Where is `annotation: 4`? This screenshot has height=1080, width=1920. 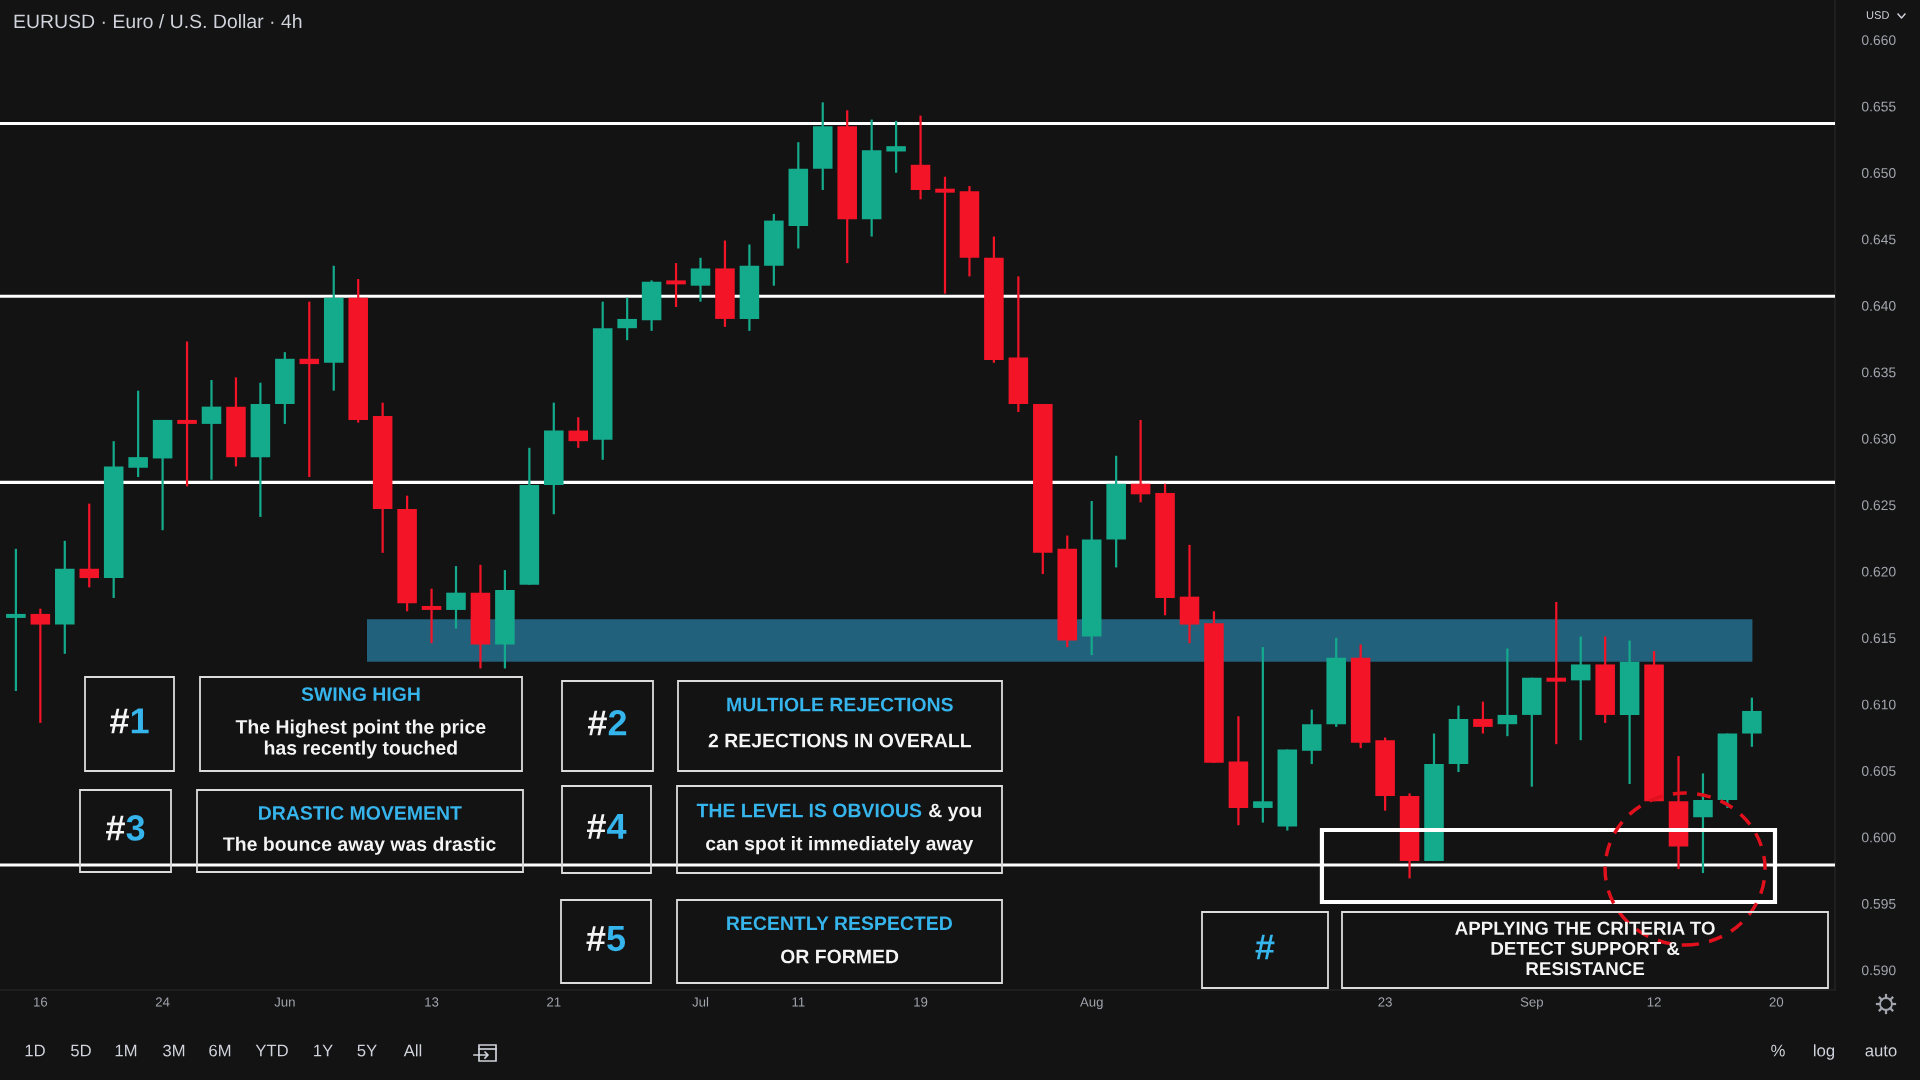
annotation: 4 is located at coordinates (617, 826).